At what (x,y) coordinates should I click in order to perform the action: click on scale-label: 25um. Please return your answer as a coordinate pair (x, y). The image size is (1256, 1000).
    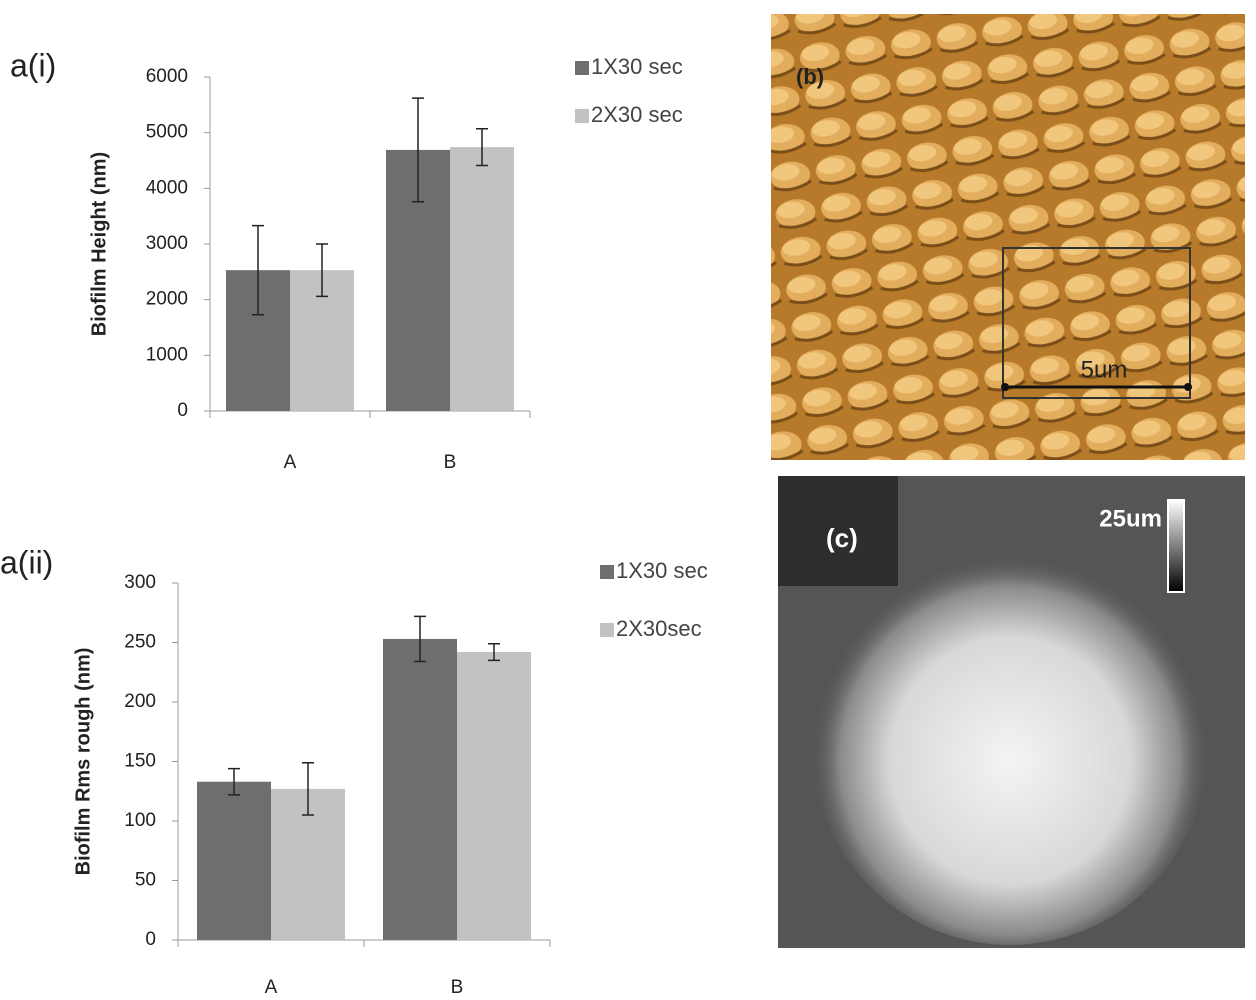
    Looking at the image, I should click on (1130, 518).